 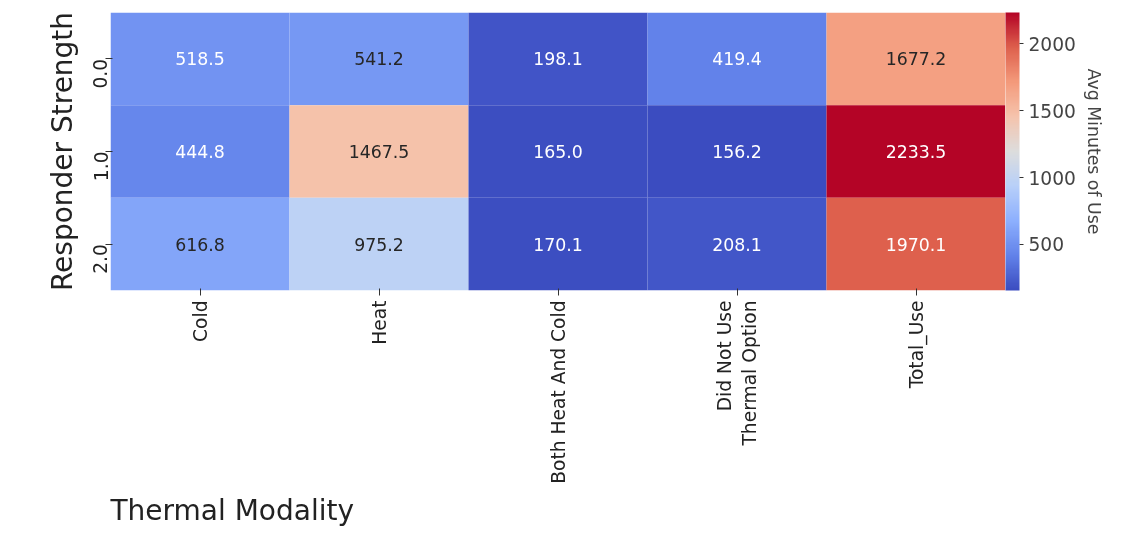 I want to click on x-tick-label: Cold, so click(x=200, y=321).